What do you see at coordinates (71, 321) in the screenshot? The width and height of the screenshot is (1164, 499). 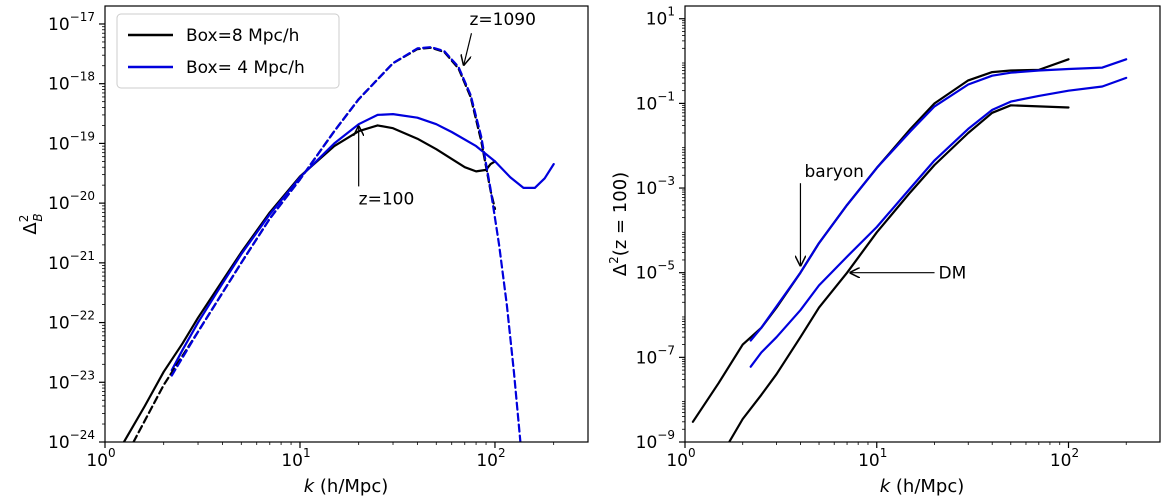 I see `y-tick-label: 10⁻²²` at bounding box center [71, 321].